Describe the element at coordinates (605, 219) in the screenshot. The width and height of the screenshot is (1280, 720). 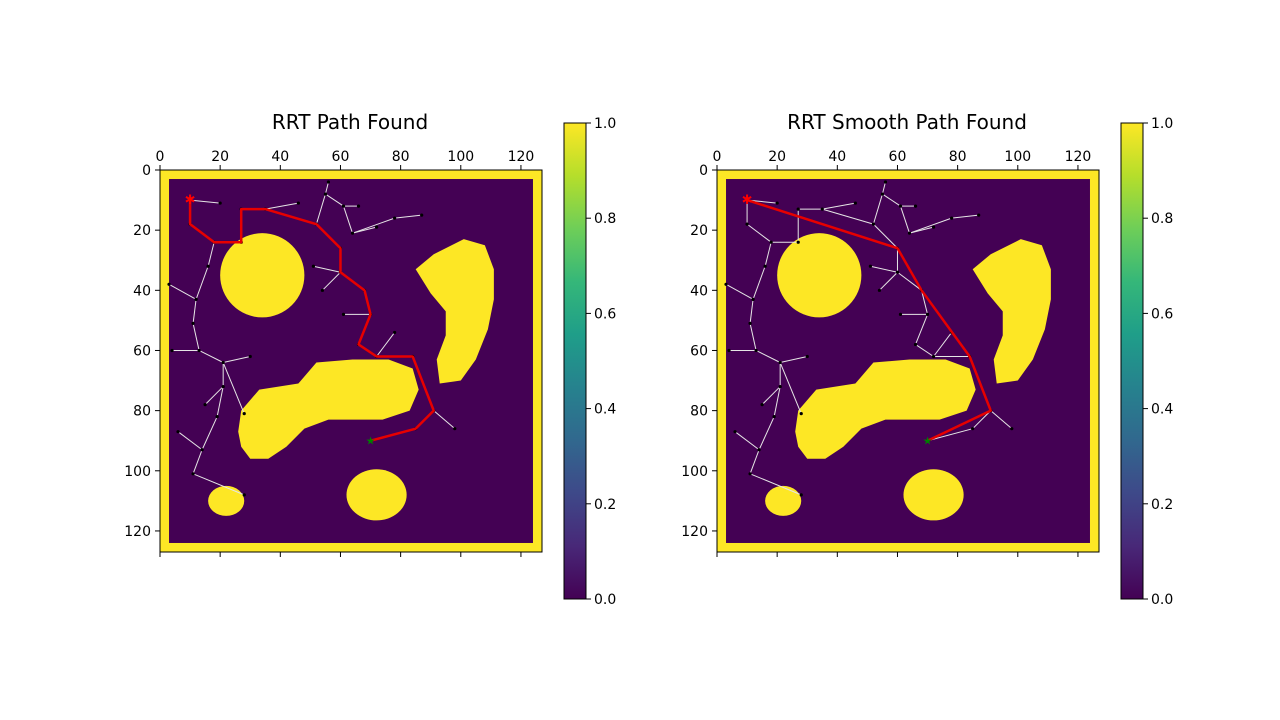
I see `colorbar-tick-label: 0.8` at that location.